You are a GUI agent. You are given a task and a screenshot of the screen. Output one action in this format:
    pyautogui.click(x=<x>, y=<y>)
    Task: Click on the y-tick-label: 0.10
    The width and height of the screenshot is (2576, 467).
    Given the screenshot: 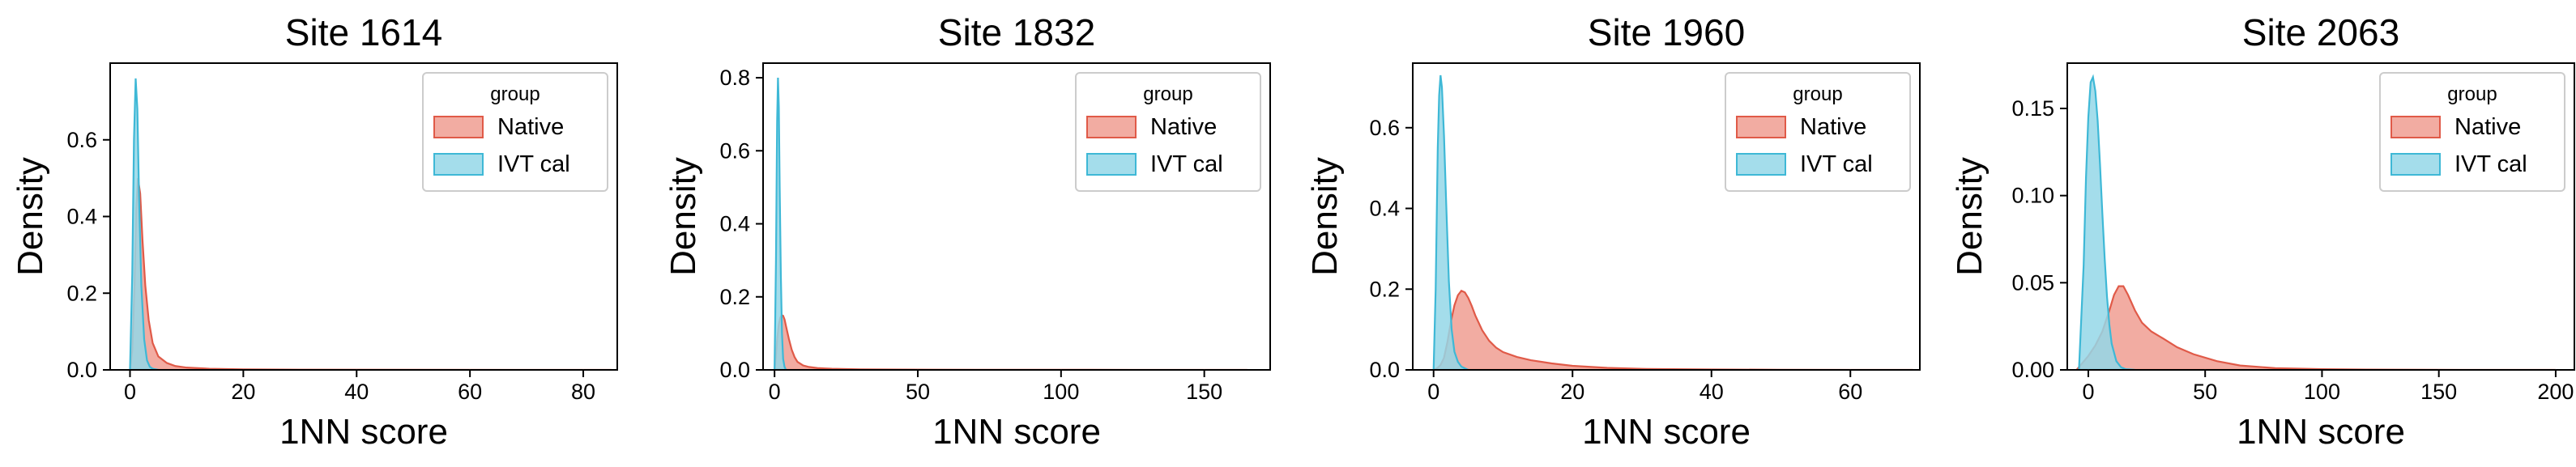 What is the action you would take?
    pyautogui.click(x=2033, y=196)
    